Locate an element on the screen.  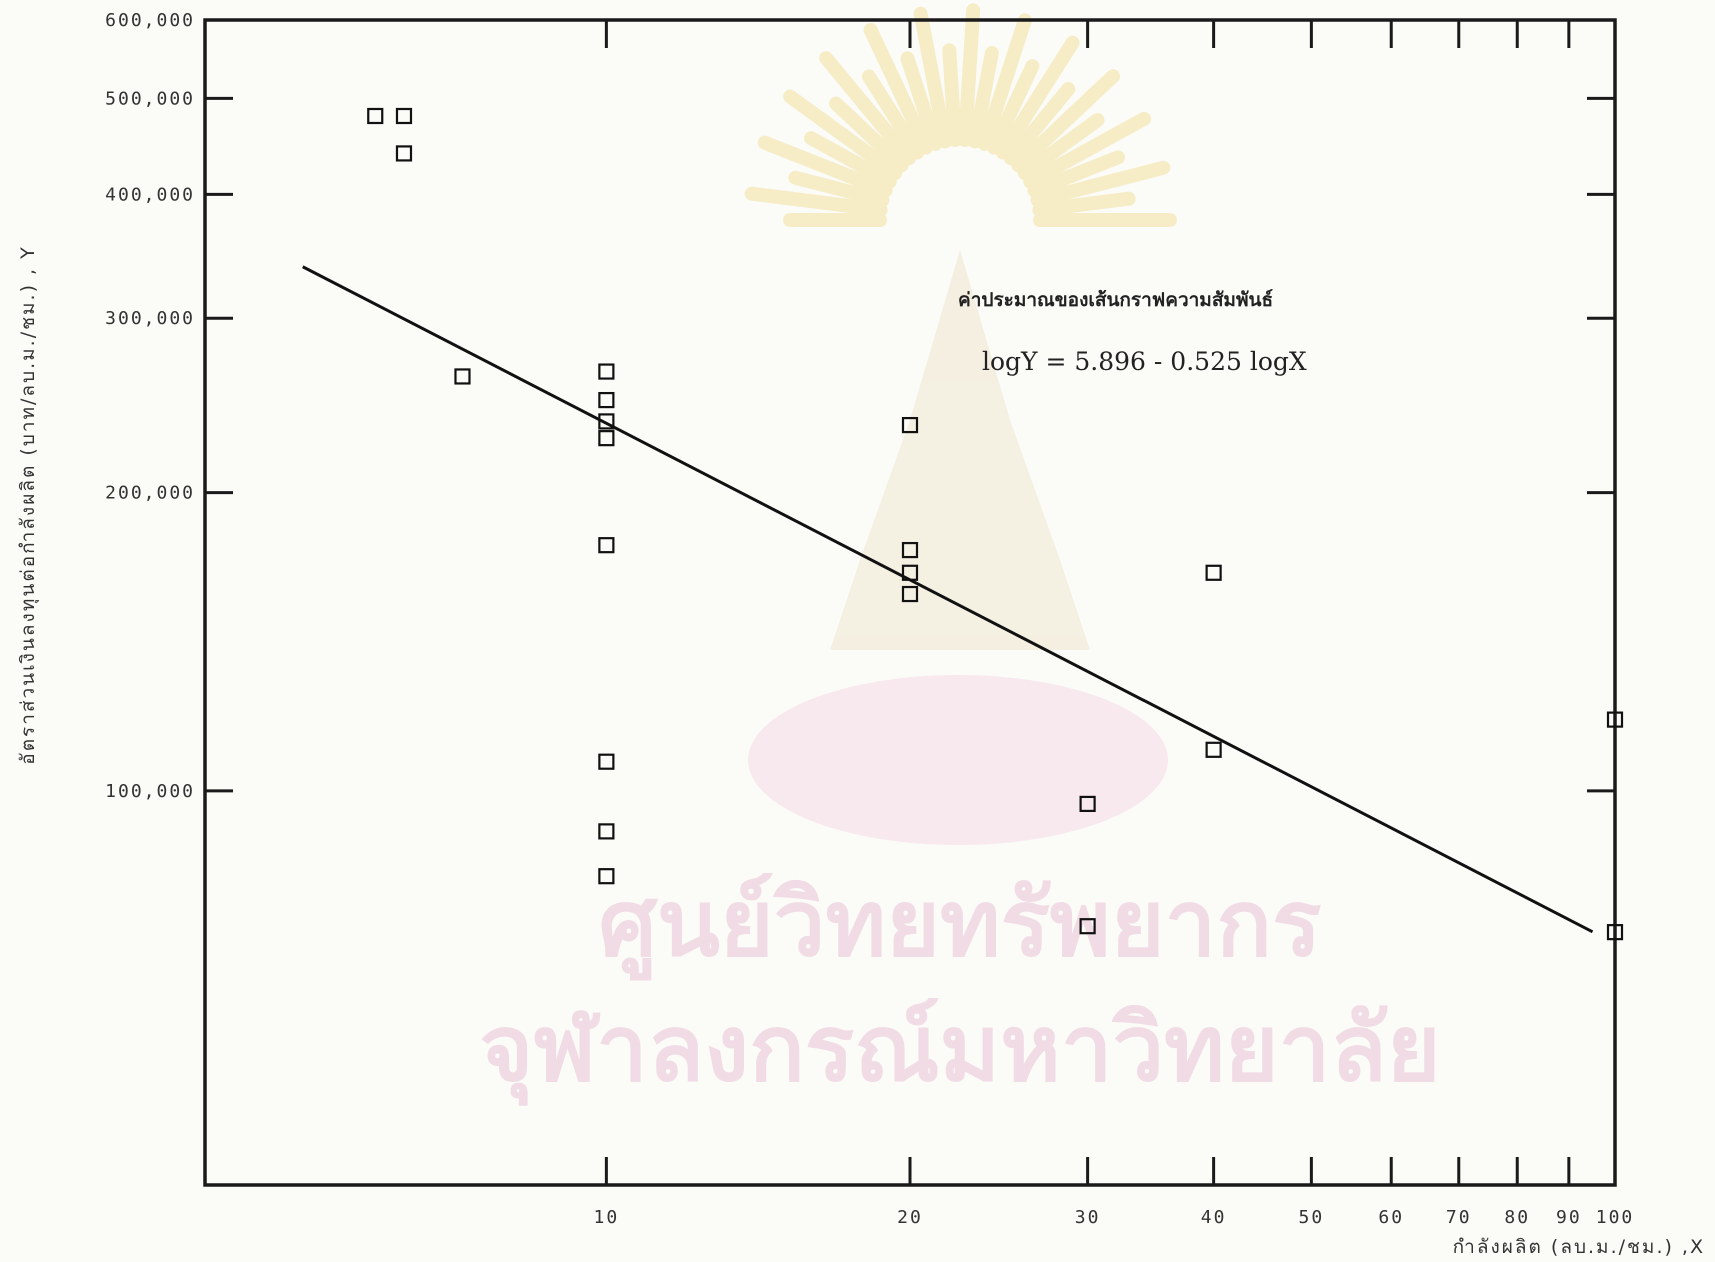
x-axis-title: กำลังผลิต (ลบ.ม./ชม.) ,X is located at coordinates (1579, 1247).